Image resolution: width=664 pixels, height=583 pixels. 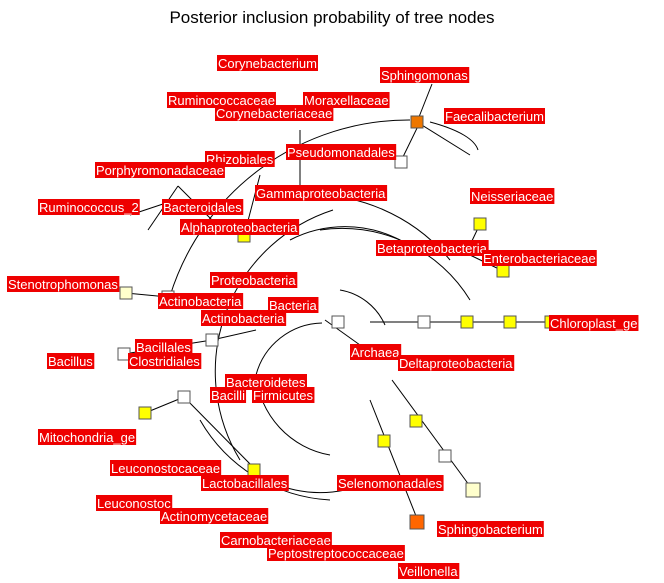 I want to click on node-label-lactobacillales: Lactobacillales, so click(x=245, y=483).